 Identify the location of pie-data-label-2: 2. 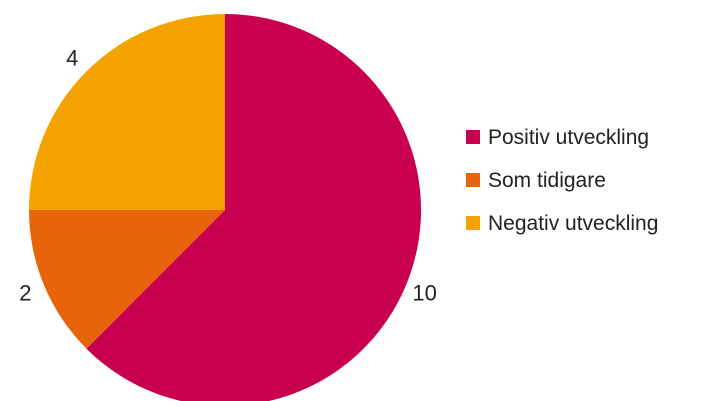
(25, 293).